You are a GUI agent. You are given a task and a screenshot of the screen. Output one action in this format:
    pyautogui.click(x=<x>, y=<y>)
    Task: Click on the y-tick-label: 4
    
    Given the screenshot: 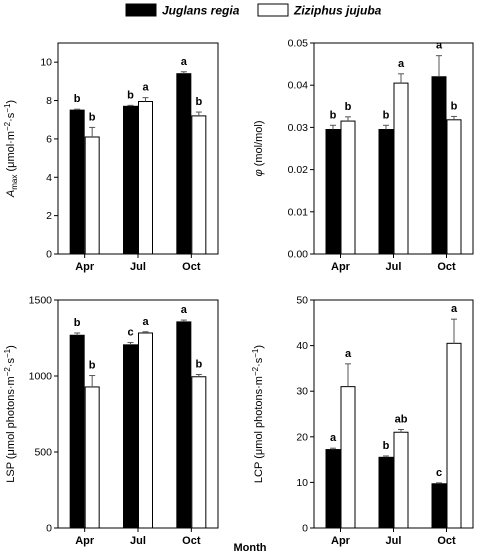 What is the action you would take?
    pyautogui.click(x=49, y=178)
    